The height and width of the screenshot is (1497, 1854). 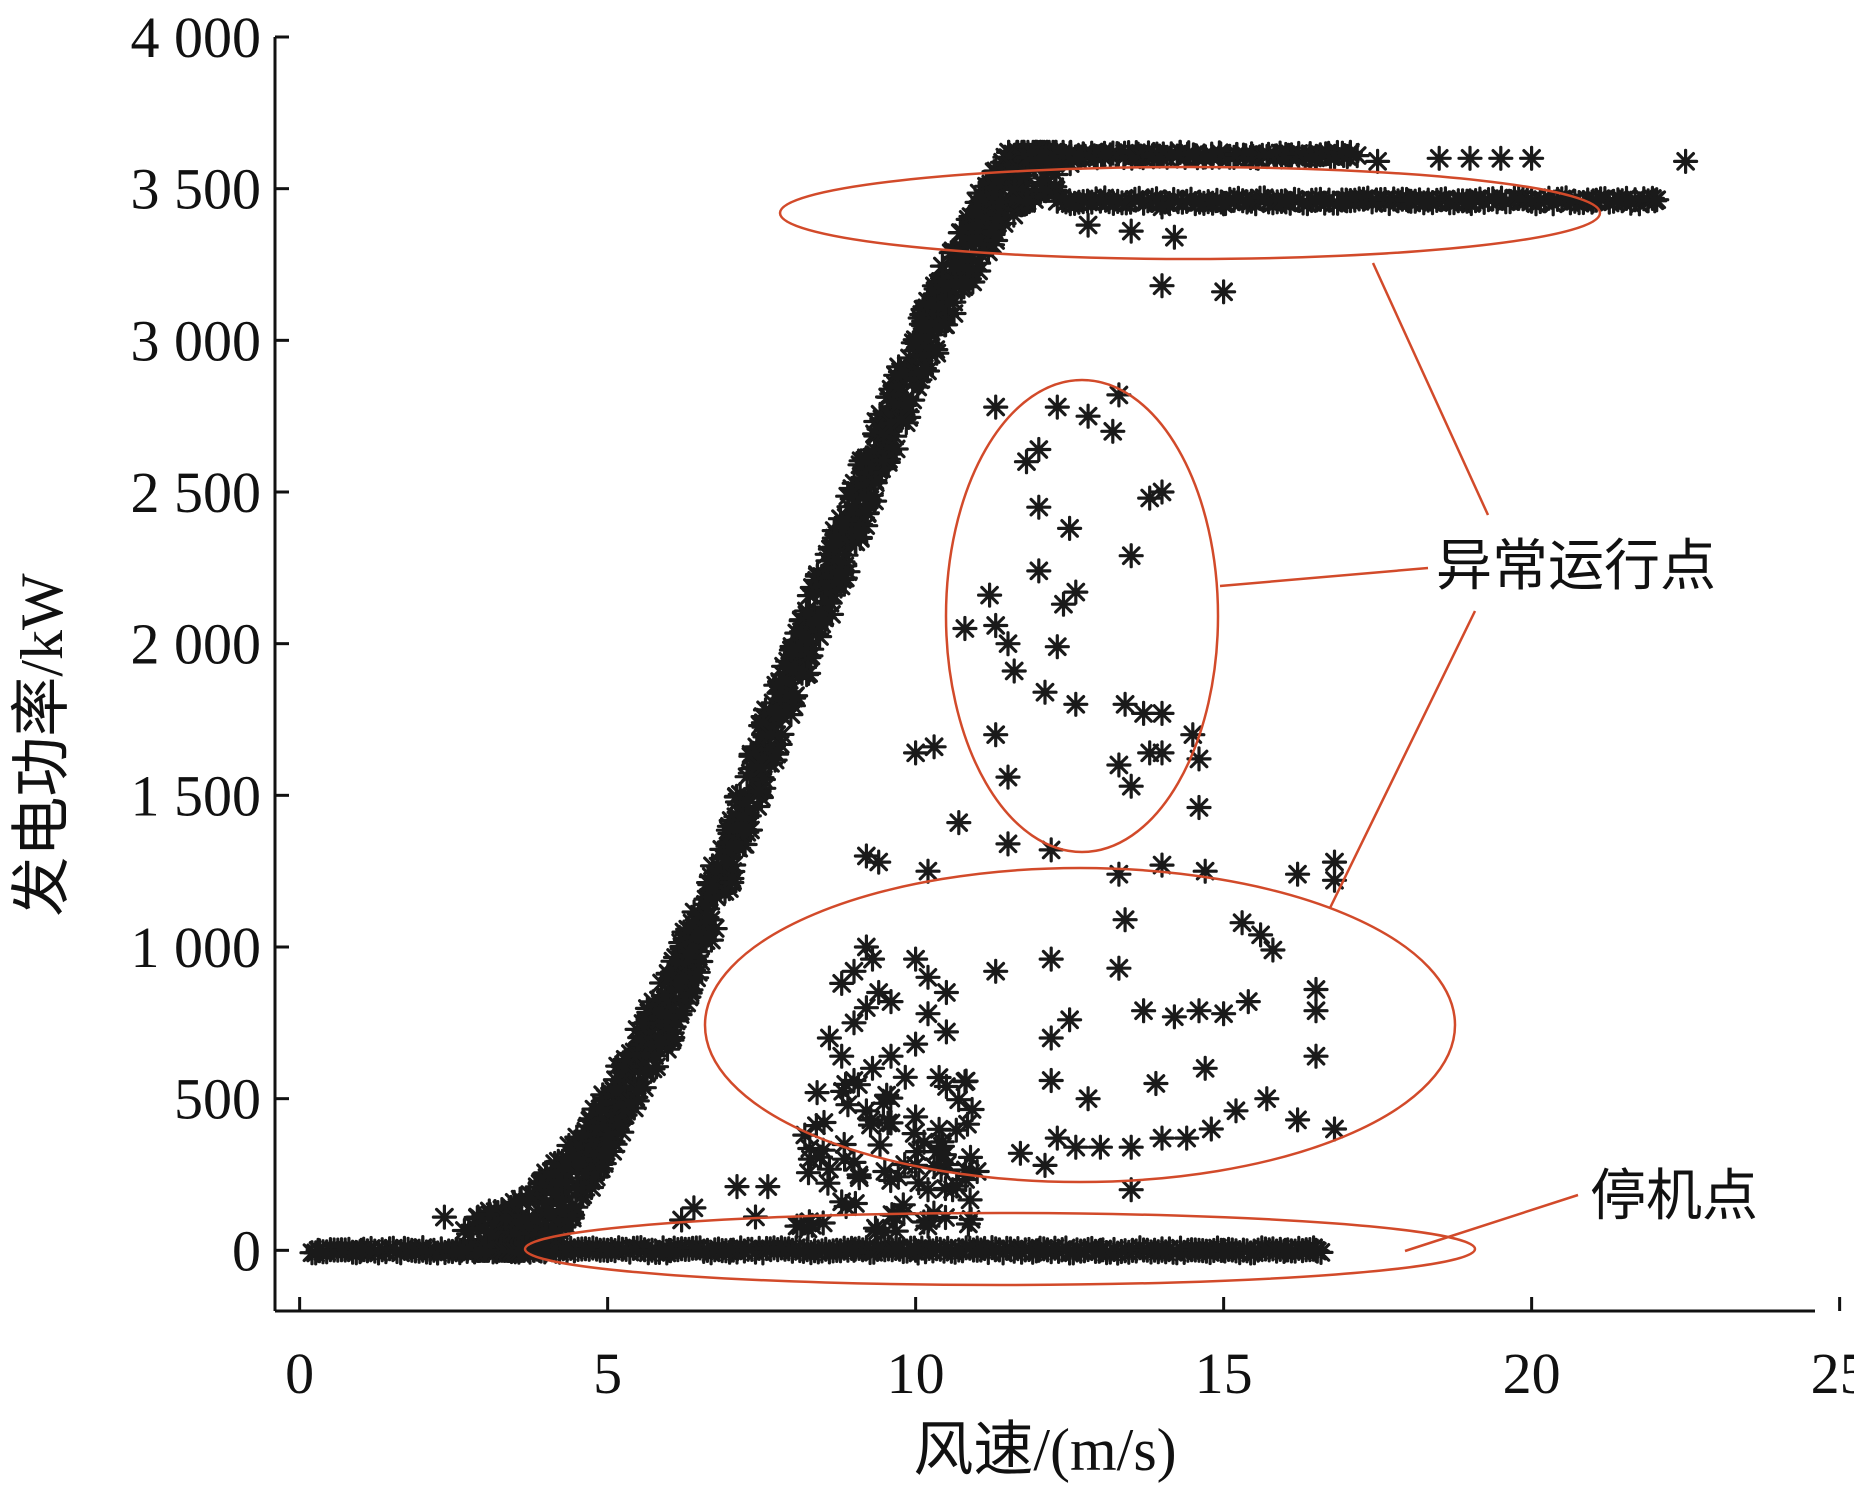 I want to click on x-tick-label: 10, so click(x=916, y=1373).